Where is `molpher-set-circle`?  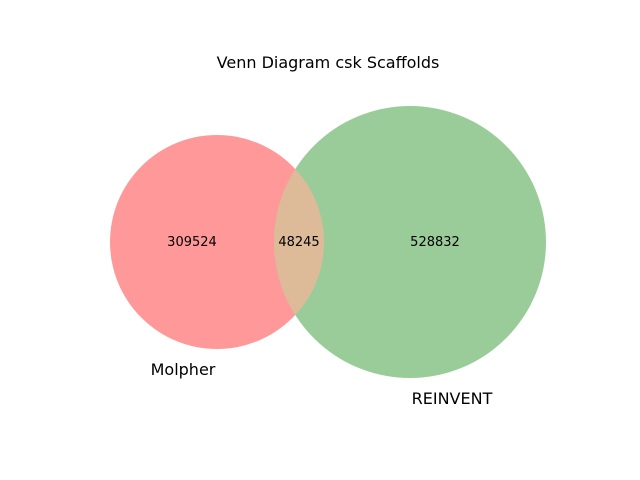 molpher-set-circle is located at coordinates (217, 242).